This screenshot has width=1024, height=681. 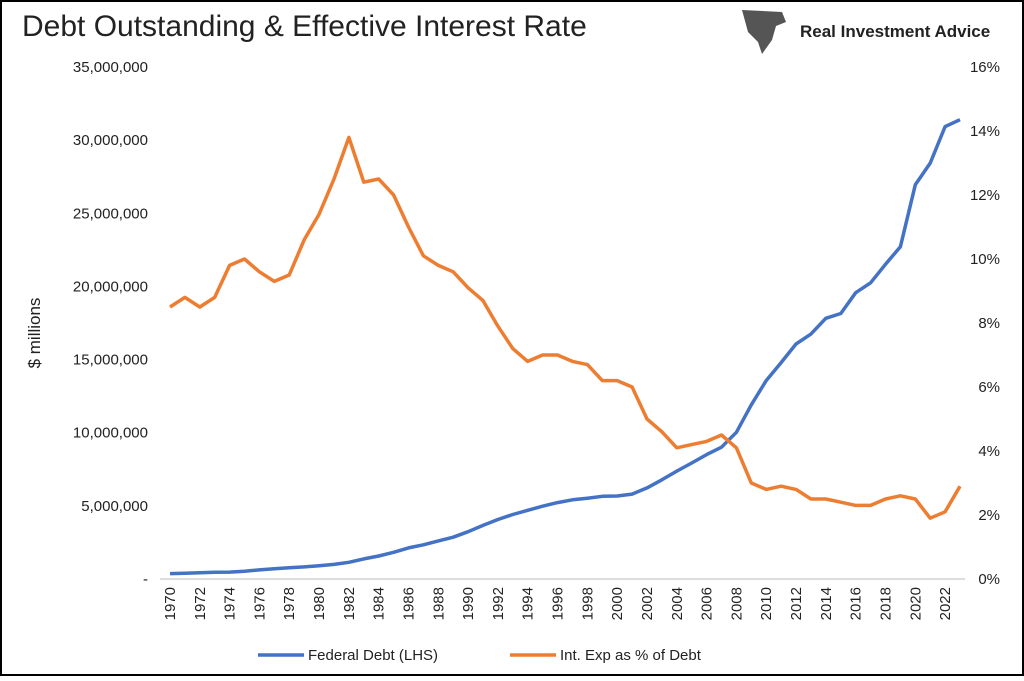 I want to click on x-tick-label: 1992, so click(x=498, y=603).